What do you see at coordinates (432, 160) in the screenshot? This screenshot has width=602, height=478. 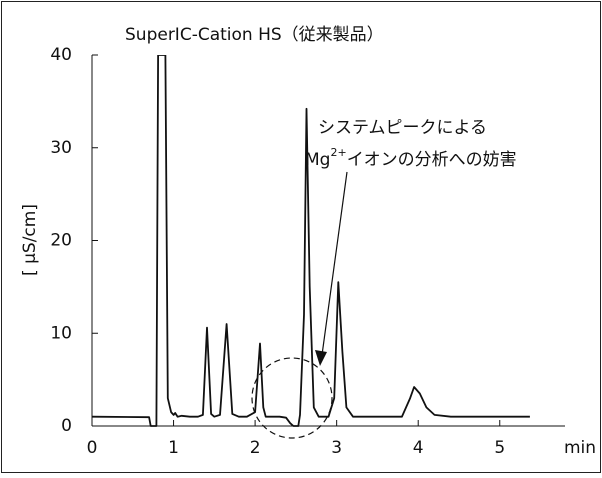 I see `annotation-text: イオンの分析への妨害` at bounding box center [432, 160].